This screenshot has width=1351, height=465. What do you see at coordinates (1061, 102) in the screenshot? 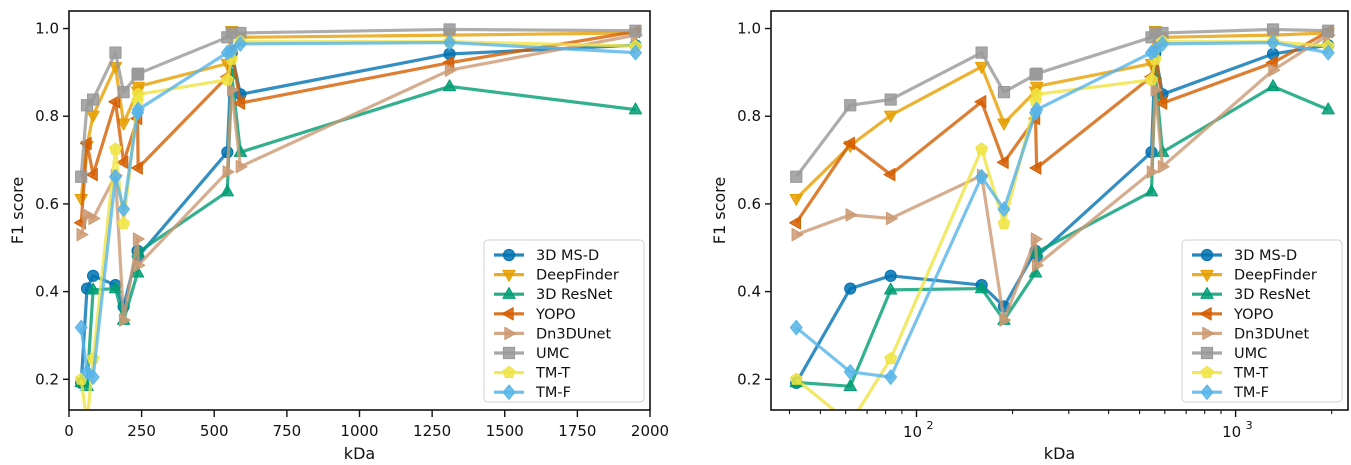
I see `series-line-umc` at bounding box center [1061, 102].